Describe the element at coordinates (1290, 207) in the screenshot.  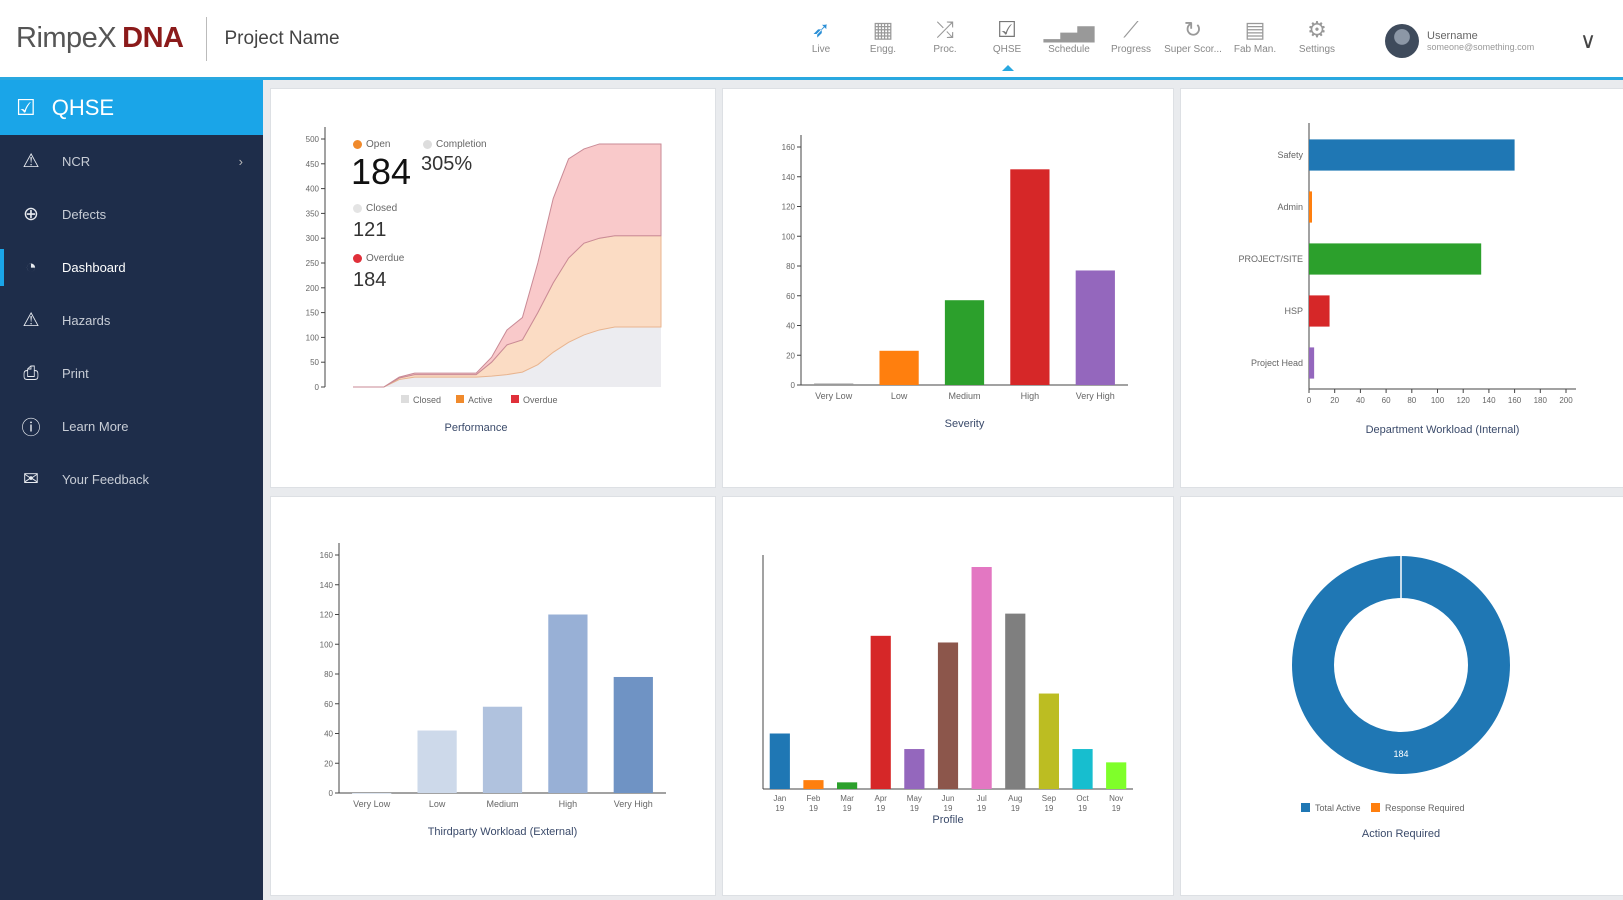
I see `y-tick-label: Admin` at that location.